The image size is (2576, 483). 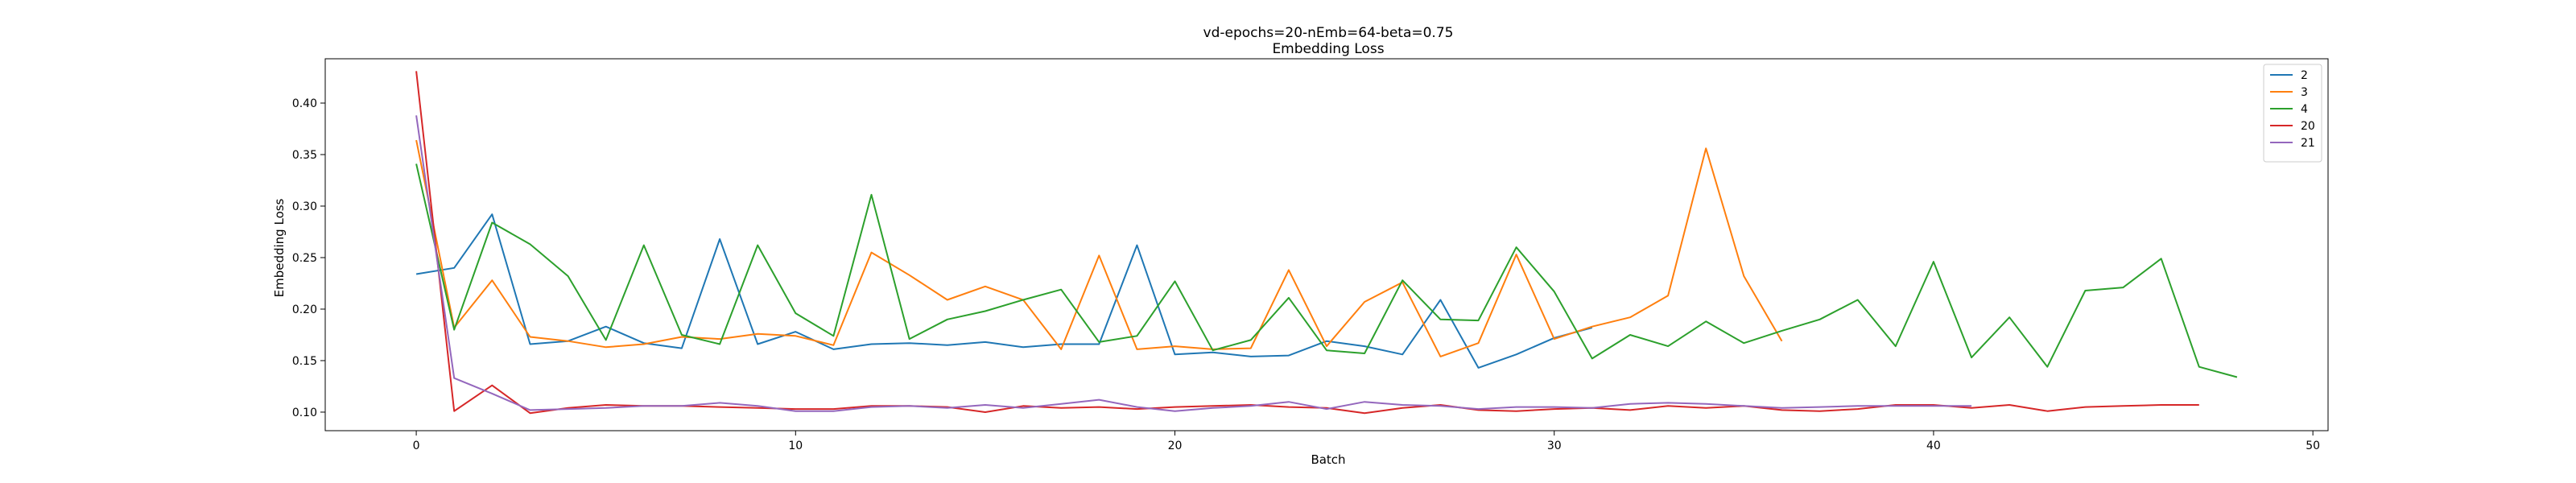 I want to click on legend-label-21: 21, so click(x=2308, y=143).